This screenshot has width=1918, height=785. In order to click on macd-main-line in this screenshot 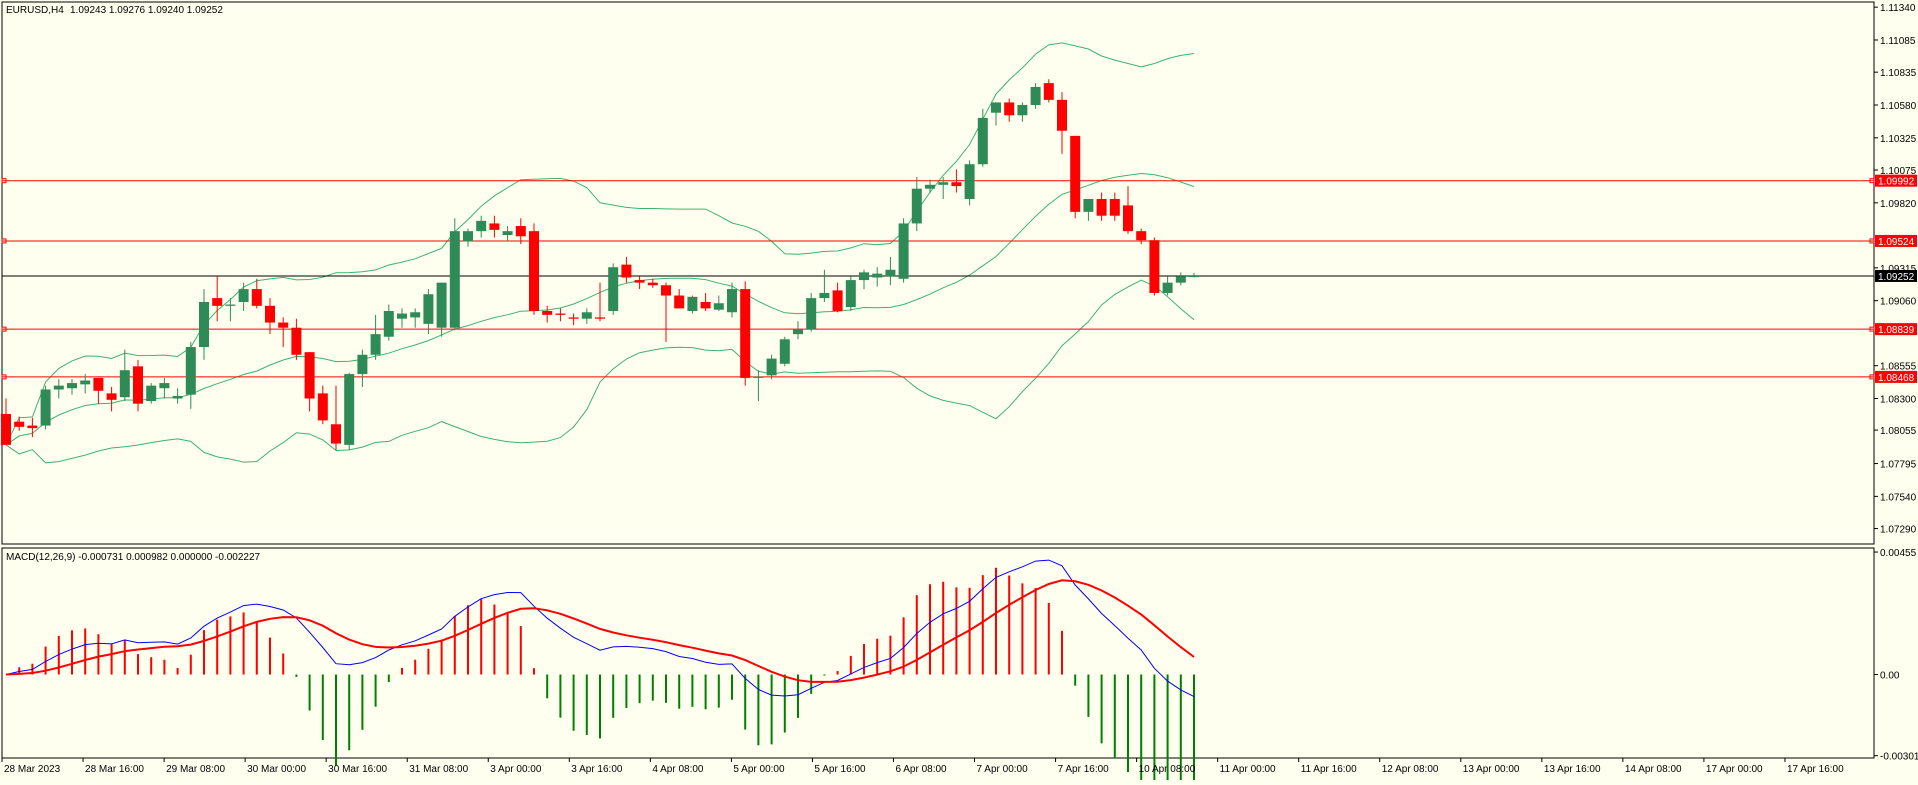, I will do `click(600, 628)`.